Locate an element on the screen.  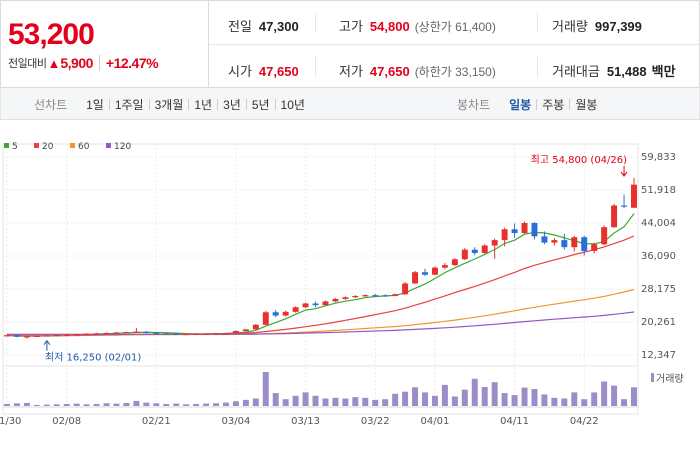
period-monthly: 월봉 is located at coordinates (586, 104).